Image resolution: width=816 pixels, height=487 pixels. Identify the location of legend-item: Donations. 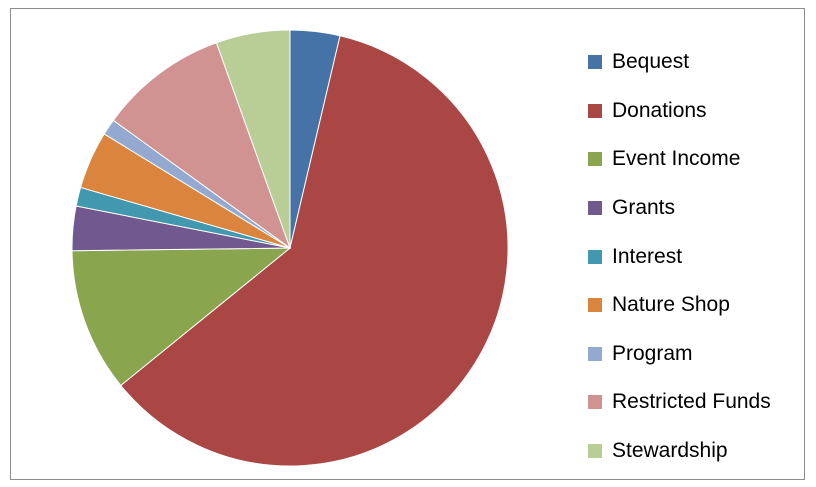
(679, 111).